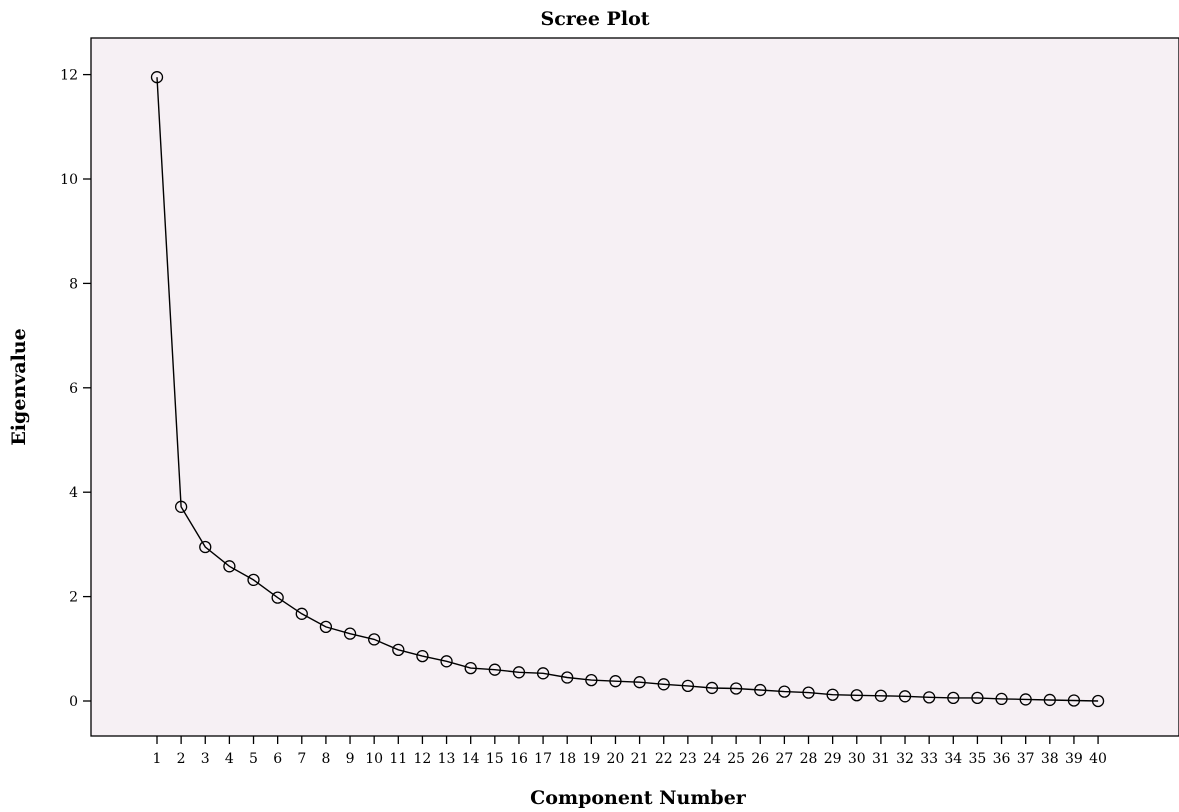  Describe the element at coordinates (543, 759) in the screenshot. I see `x-tick-label: 17` at that location.